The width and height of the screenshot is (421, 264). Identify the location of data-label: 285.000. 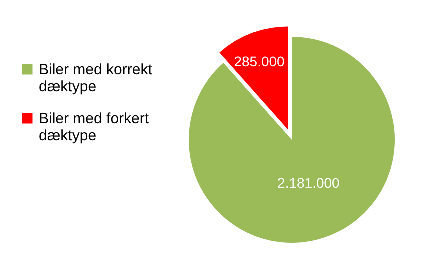
(260, 61).